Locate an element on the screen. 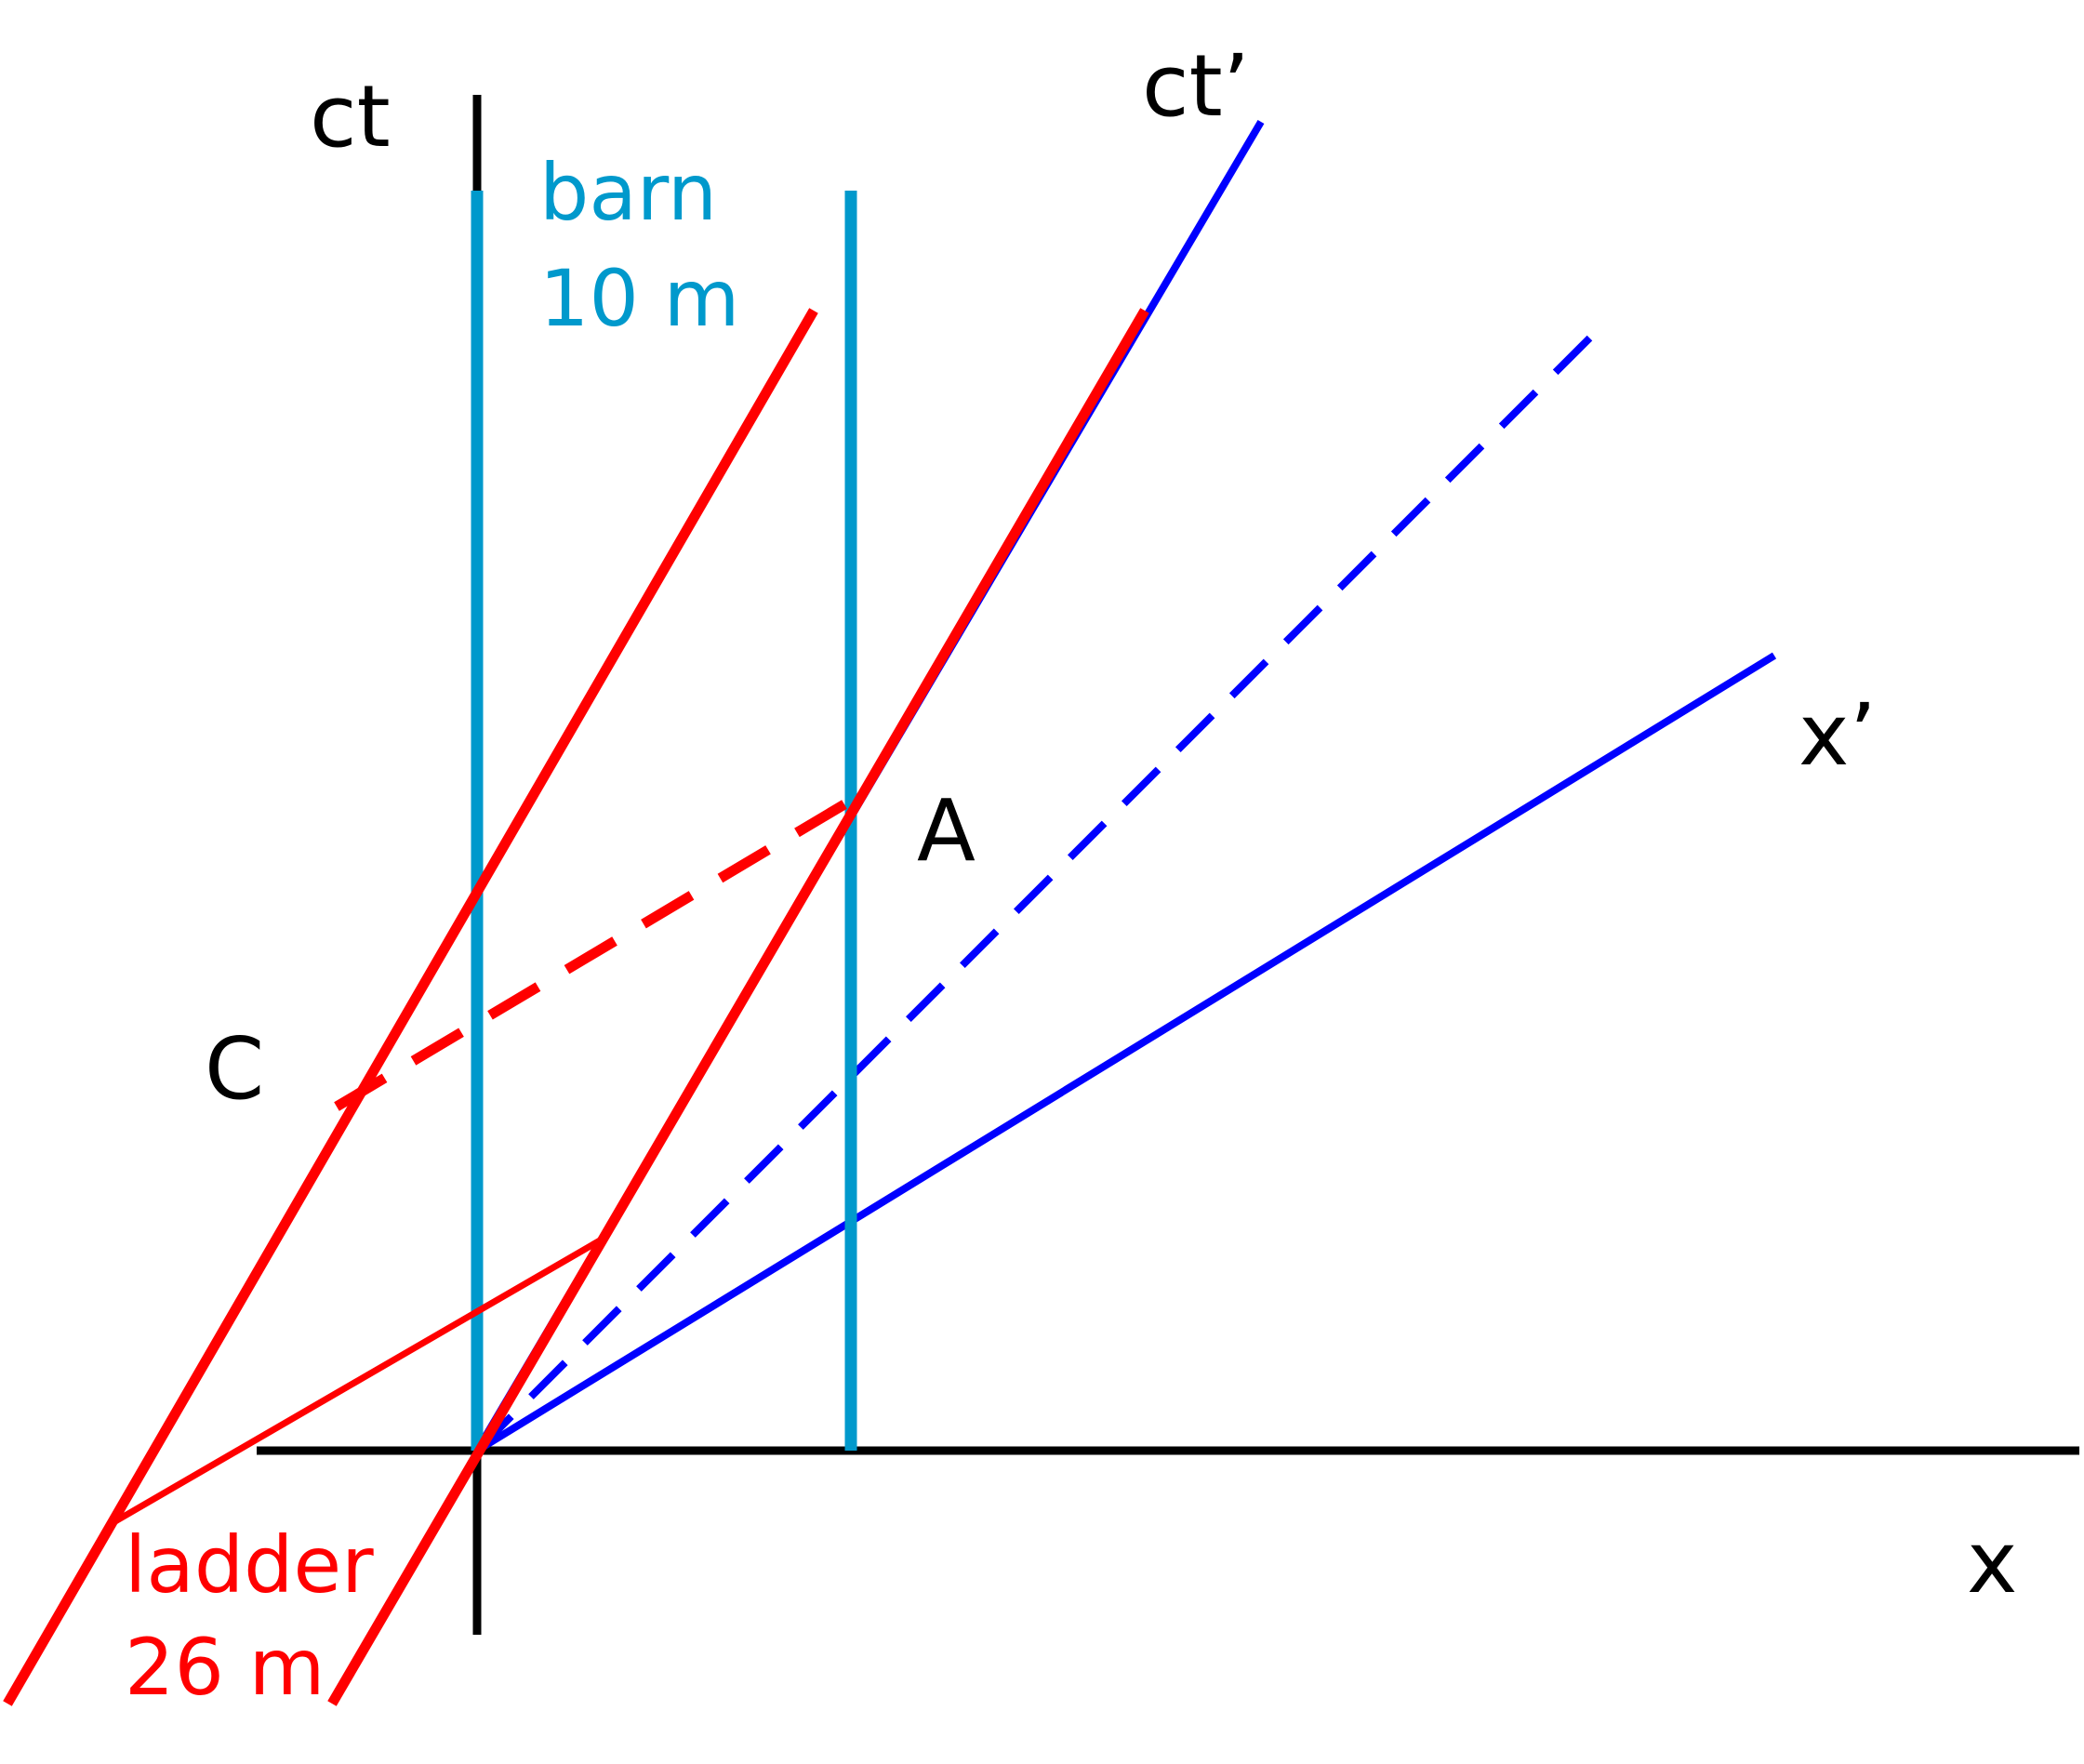  ladder-label: ladder is located at coordinates (250, 1565).